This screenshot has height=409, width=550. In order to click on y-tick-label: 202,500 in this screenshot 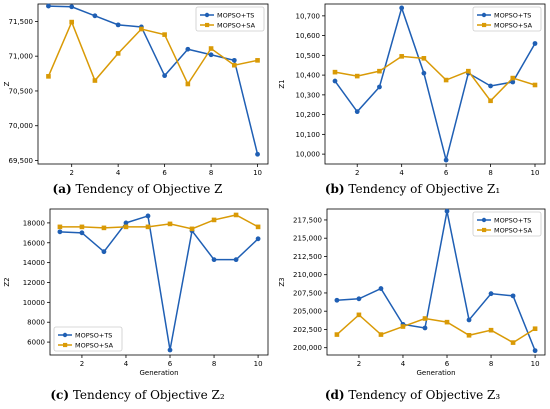, I will do `click(307, 330)`.